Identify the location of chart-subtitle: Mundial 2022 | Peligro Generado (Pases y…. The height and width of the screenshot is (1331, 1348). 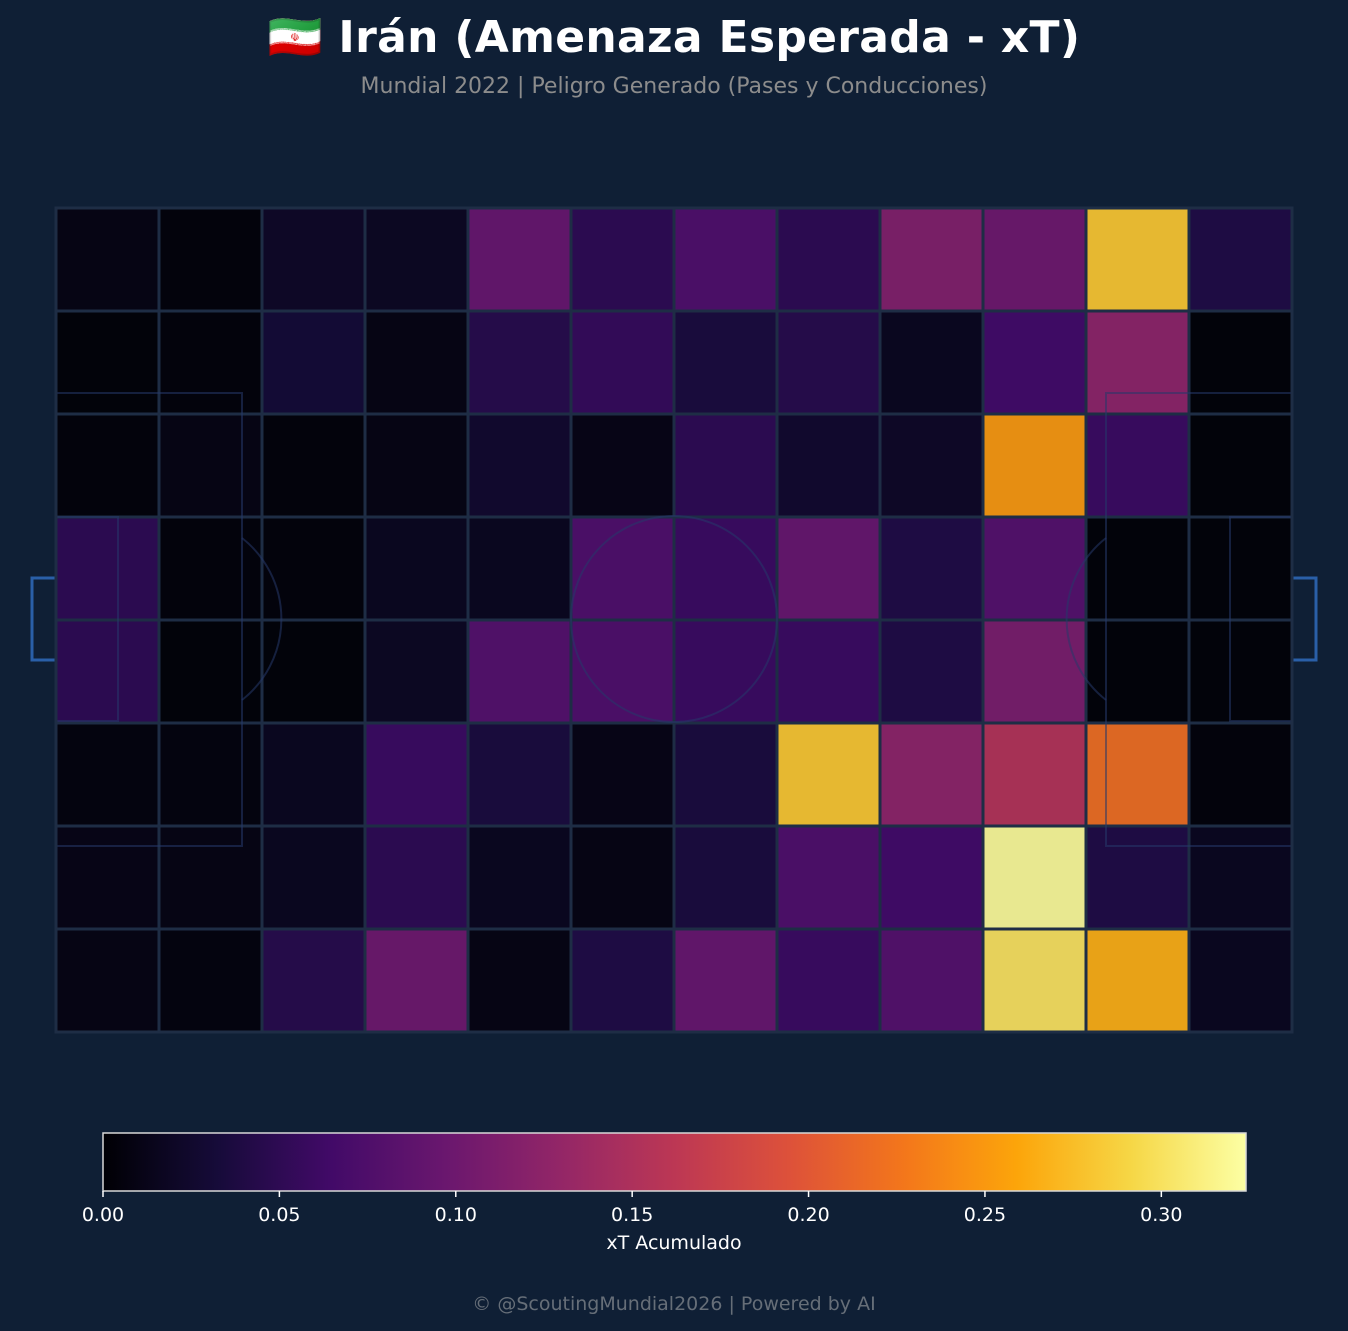
(674, 86).